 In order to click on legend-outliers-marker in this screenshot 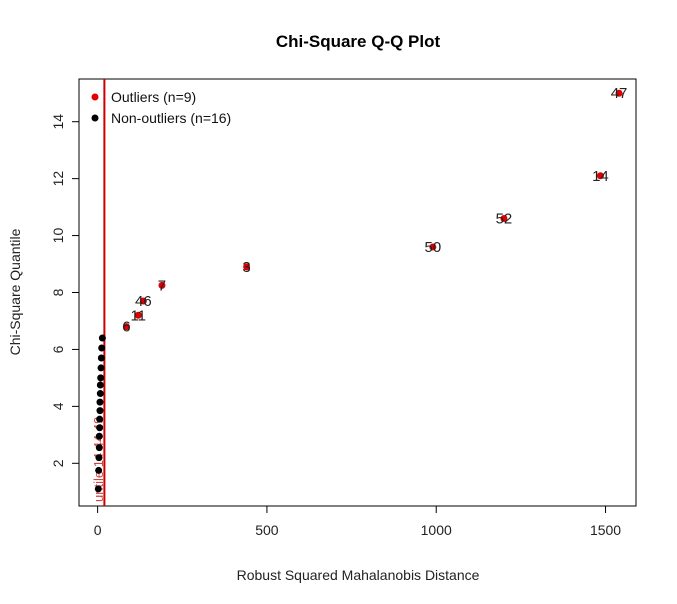, I will do `click(95, 97)`.